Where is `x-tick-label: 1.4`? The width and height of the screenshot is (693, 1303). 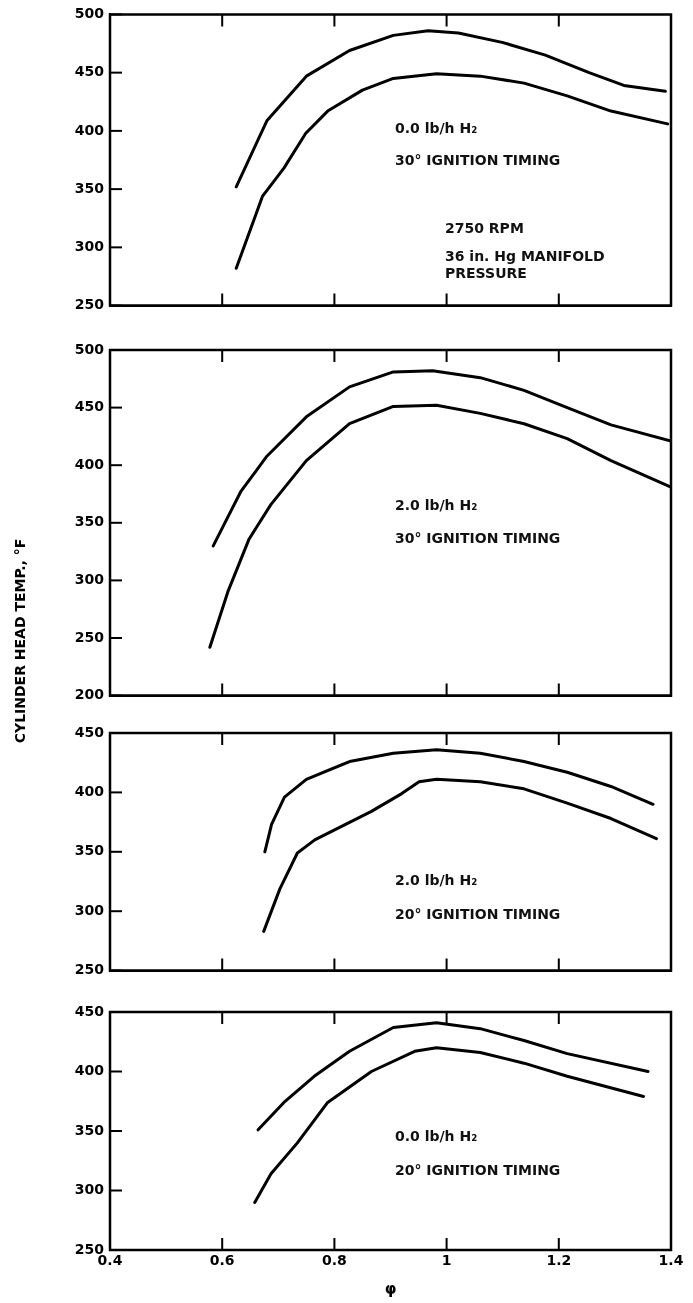 x-tick-label: 1.4 is located at coordinates (671, 1260).